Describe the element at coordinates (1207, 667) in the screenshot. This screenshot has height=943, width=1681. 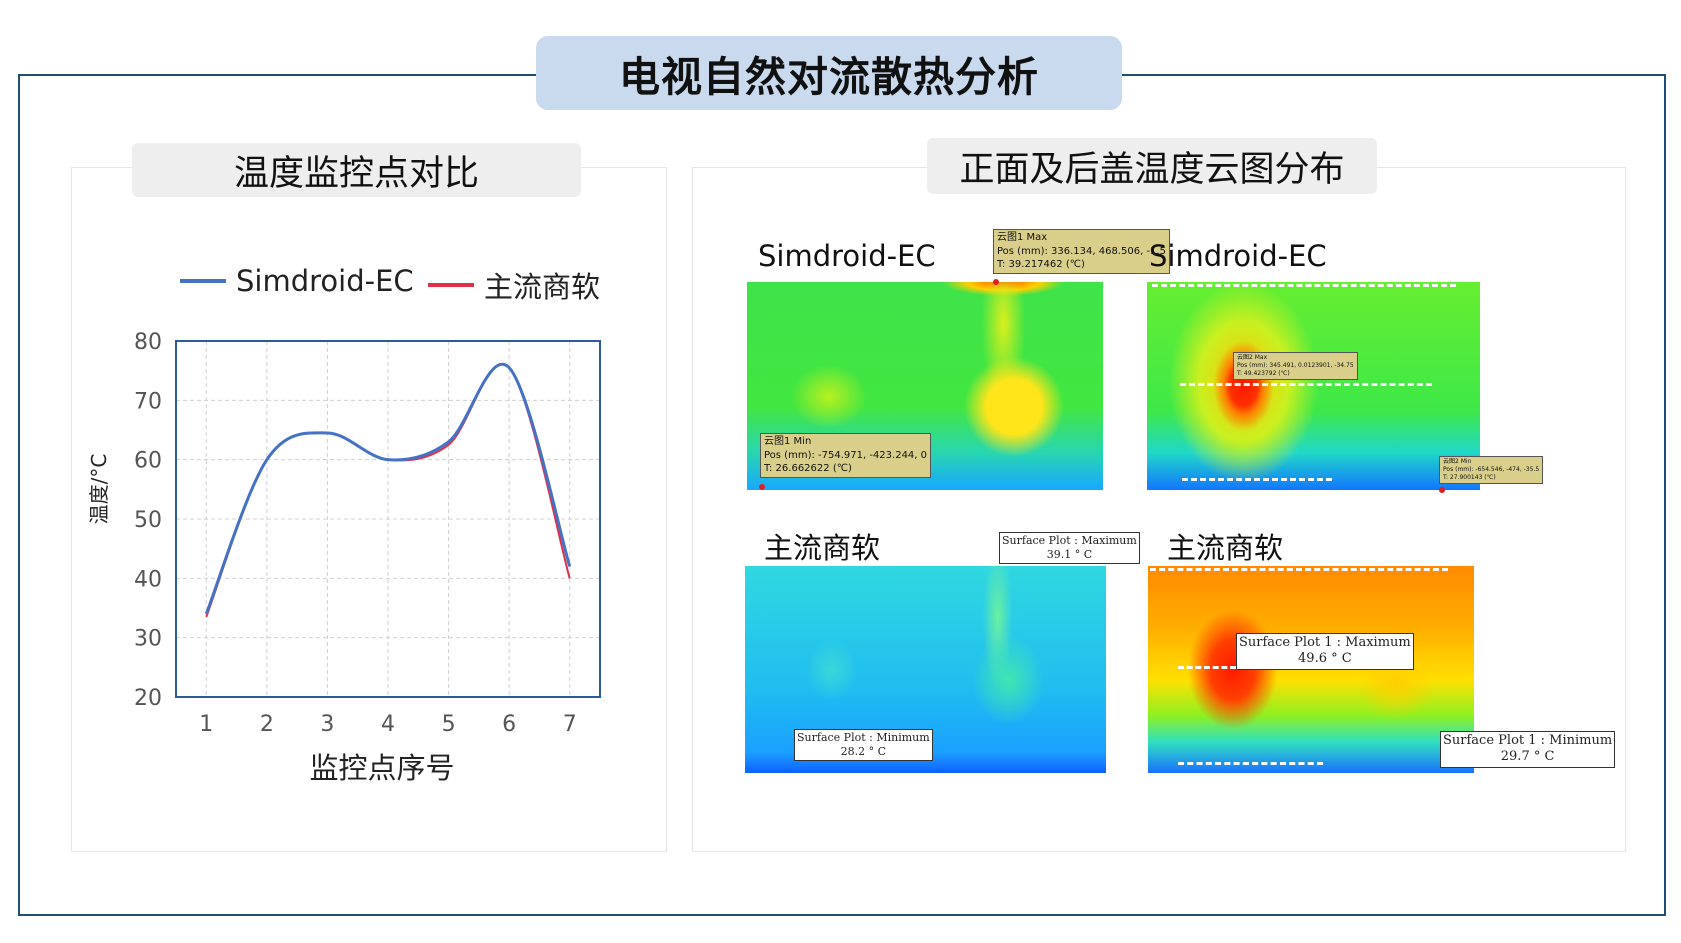
I see `map4-dashed-line-mid` at that location.